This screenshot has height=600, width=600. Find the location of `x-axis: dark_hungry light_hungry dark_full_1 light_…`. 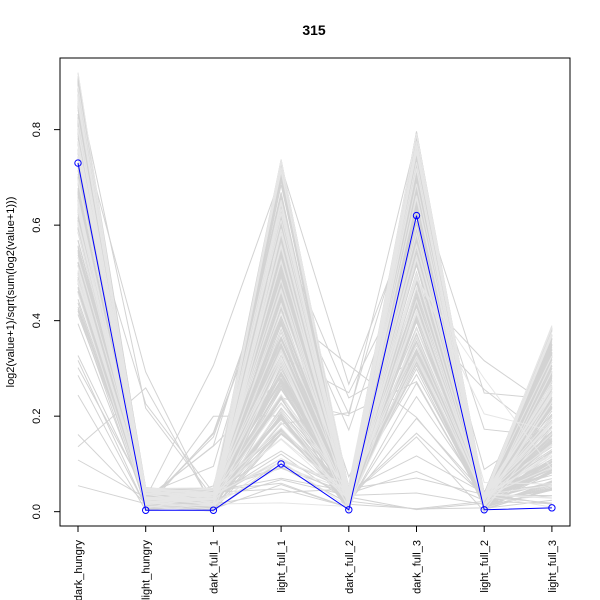

x-axis: dark_hungry light_hungry dark_full_1 light_… is located at coordinates (316, 562).